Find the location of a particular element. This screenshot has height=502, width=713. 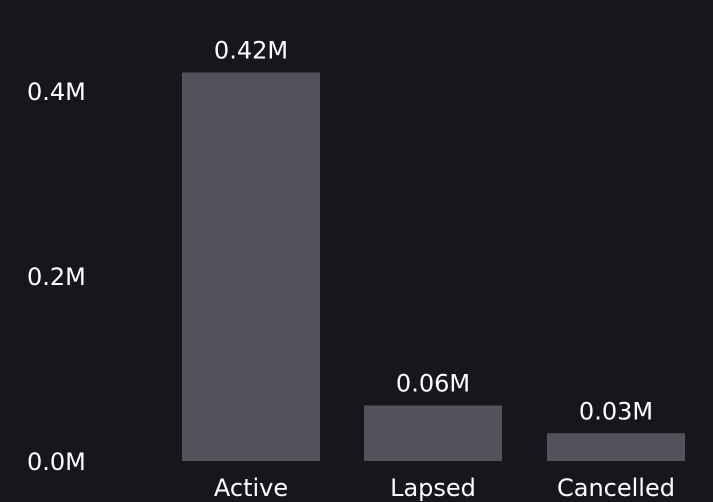

data-label: 0.03M is located at coordinates (616, 411).